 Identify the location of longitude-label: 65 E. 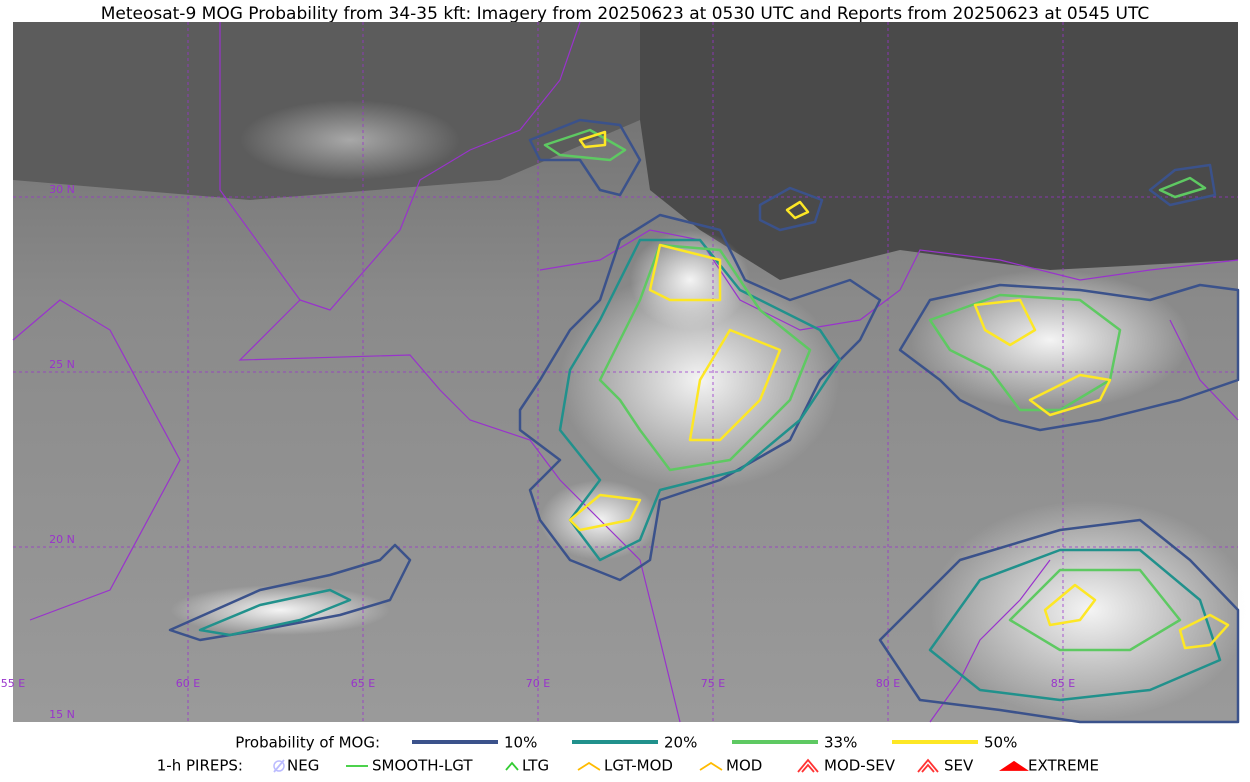
(363, 683).